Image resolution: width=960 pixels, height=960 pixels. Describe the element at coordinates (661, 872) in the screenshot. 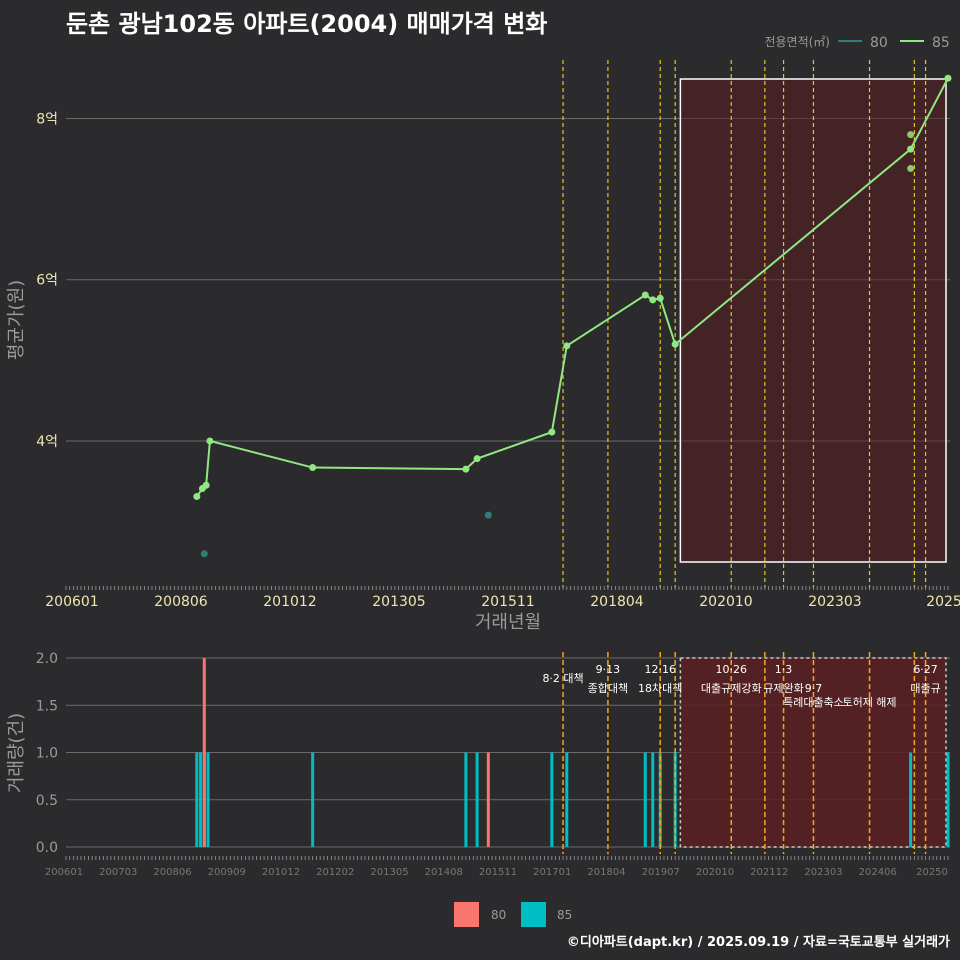

I see `bottom-x-tick-label: 201907` at that location.